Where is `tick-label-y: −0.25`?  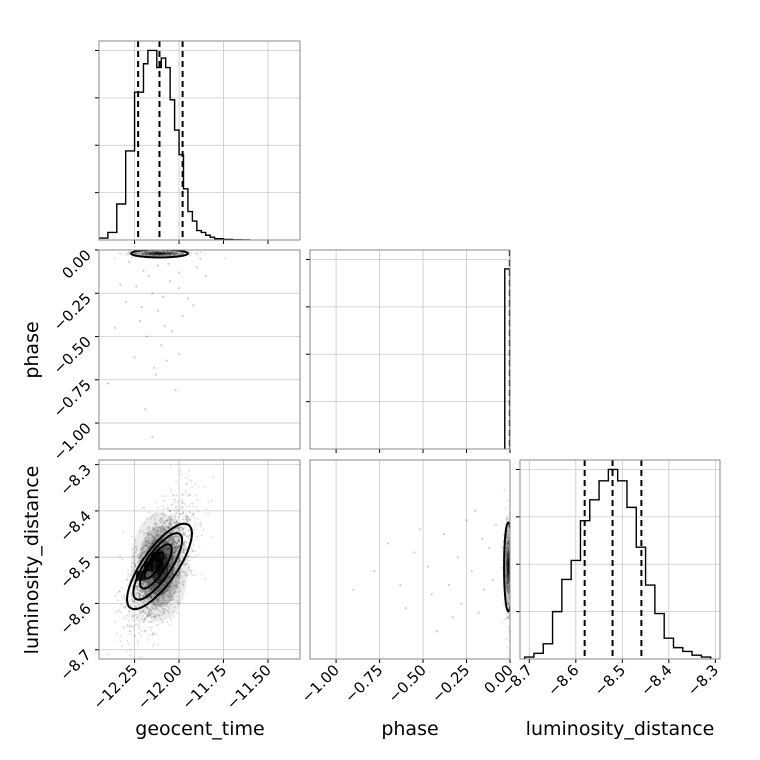
tick-label-y: −0.25 is located at coordinates (72, 311).